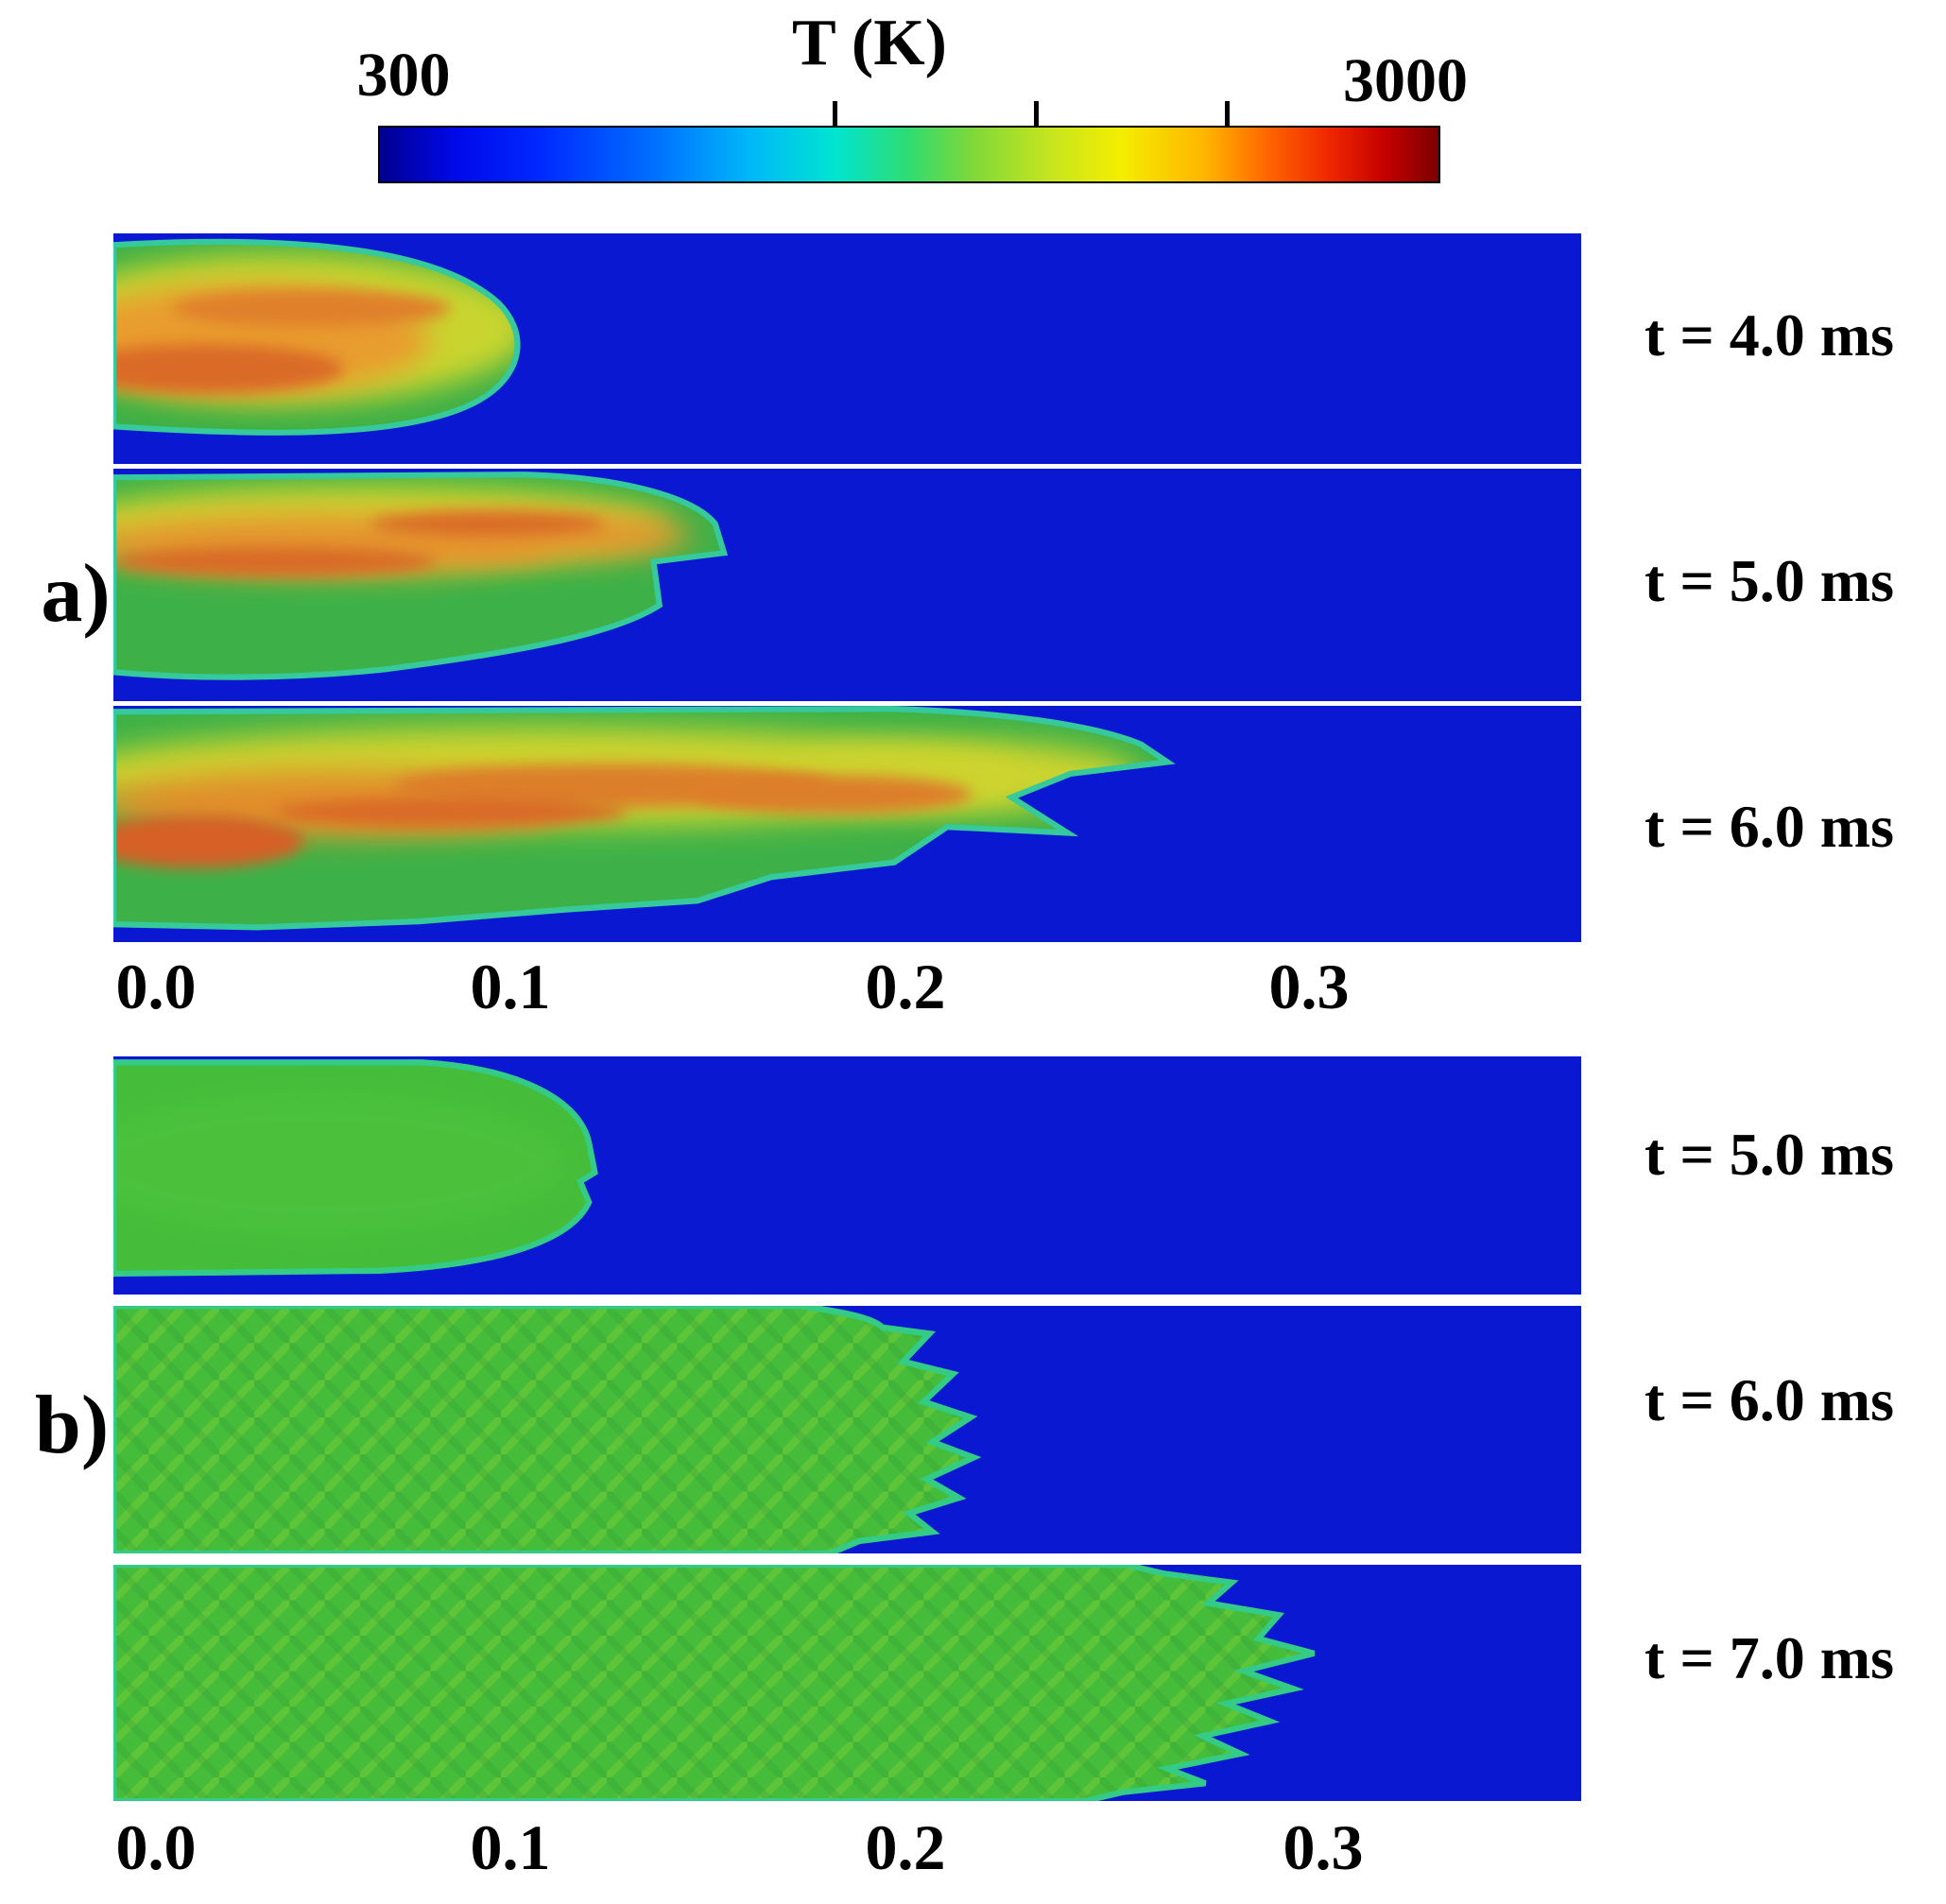 Image resolution: width=1946 pixels, height=1904 pixels. Describe the element at coordinates (1309, 986) in the screenshot. I see `x-tick-a-3: 0.3` at that location.